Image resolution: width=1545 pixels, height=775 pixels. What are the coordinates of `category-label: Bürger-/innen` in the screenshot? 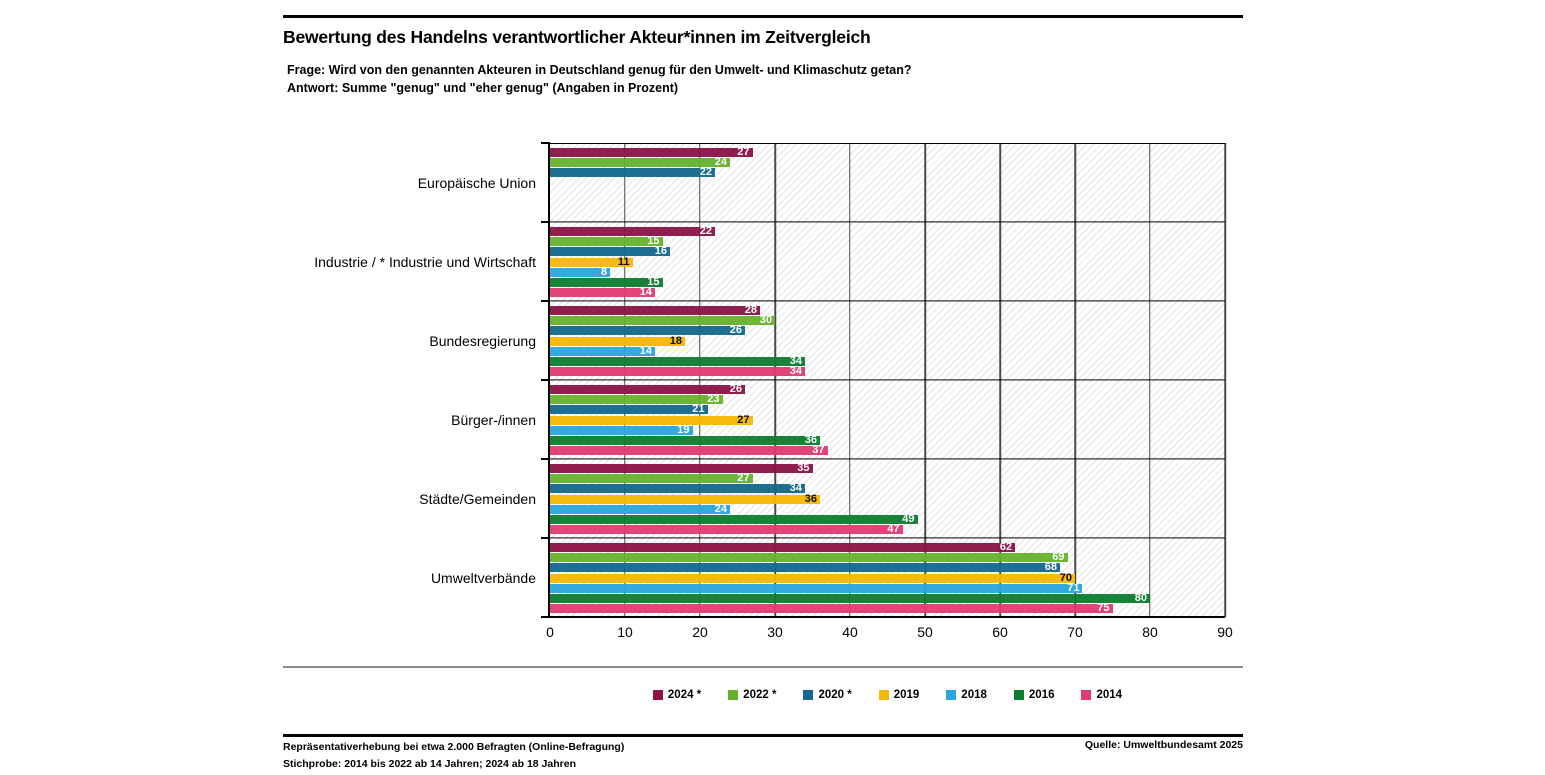 It's located at (493, 419).